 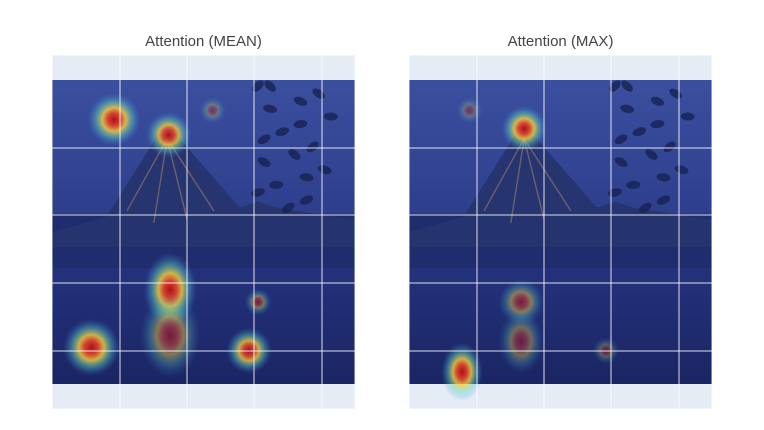 I want to click on chart-title-max: Attention (MAX), so click(x=560, y=41).